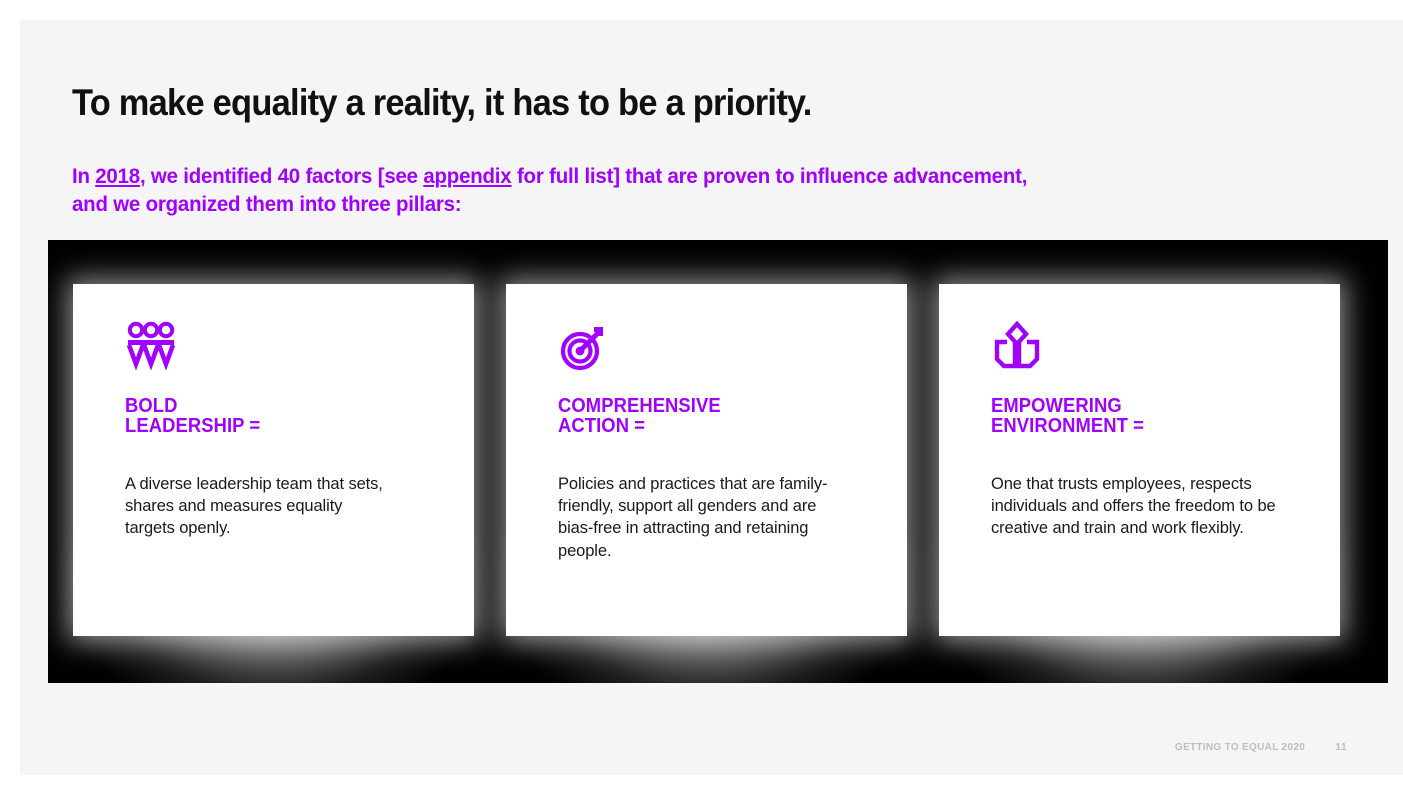 The image size is (1403, 789). Describe the element at coordinates (84, 176) in the screenshot. I see `subtitle-text-part-1: In` at that location.